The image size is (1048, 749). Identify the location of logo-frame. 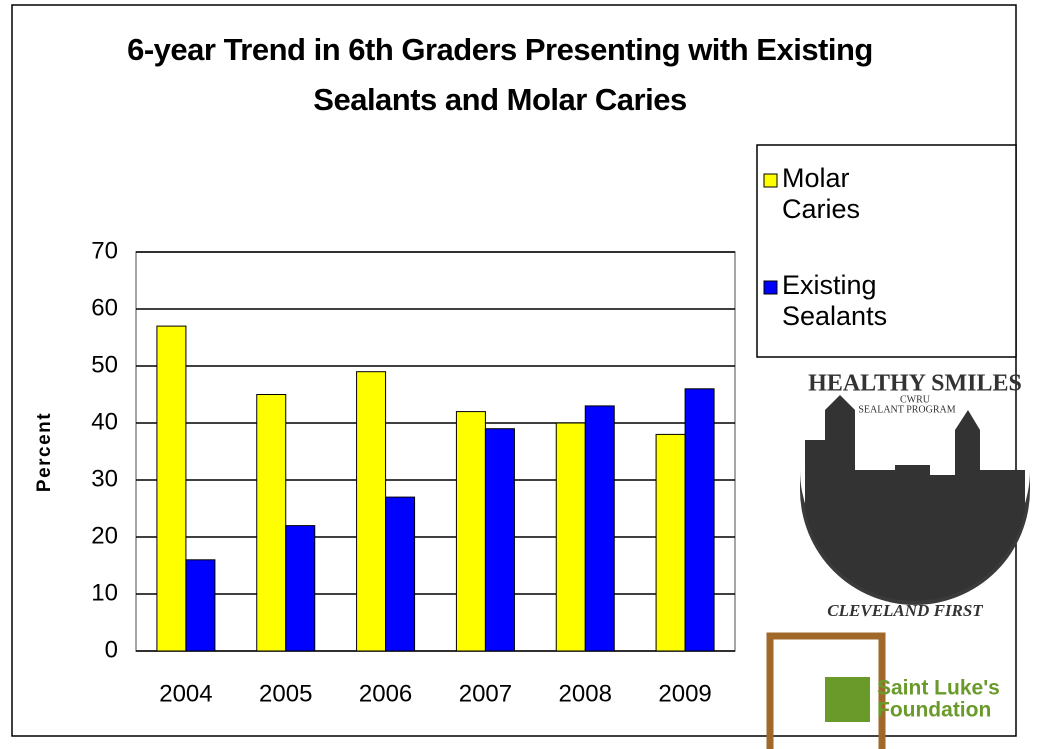
(826, 690).